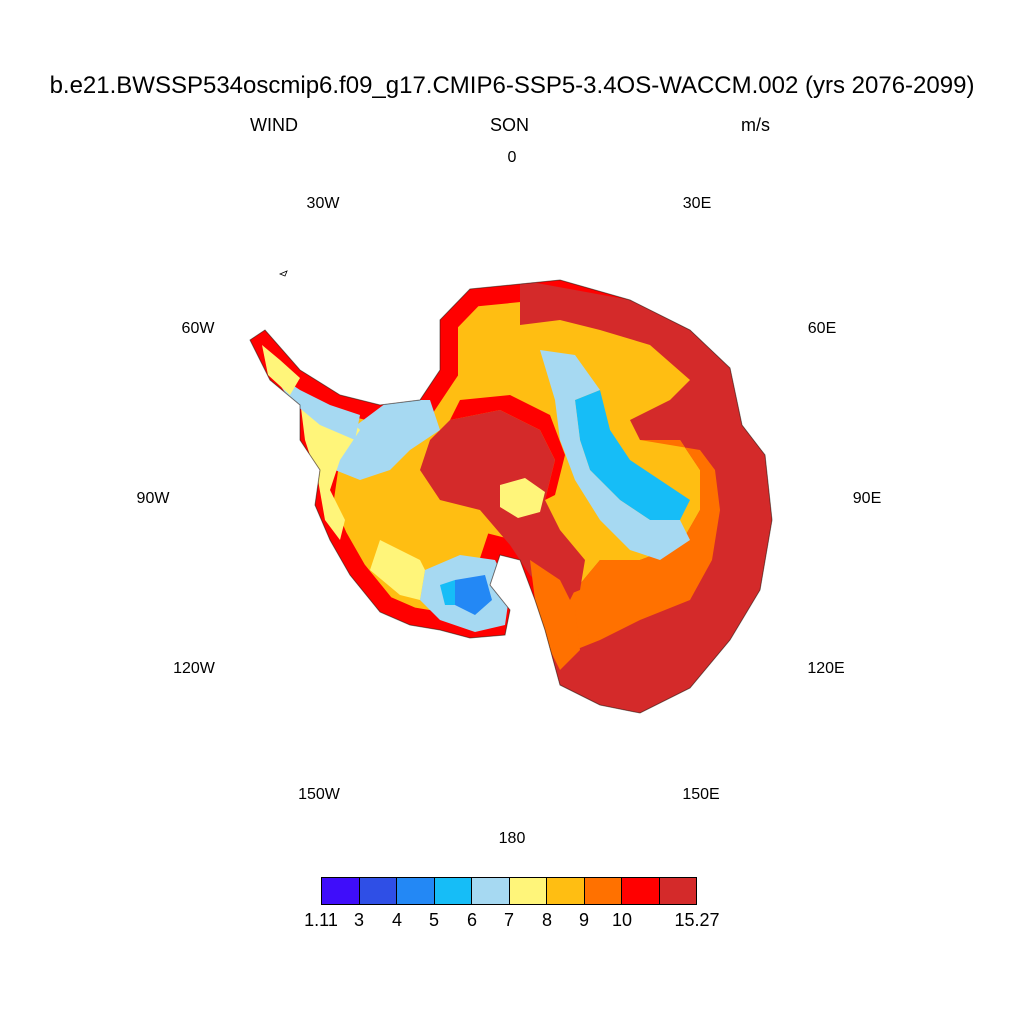  I want to click on lon-label-150w: 150W, so click(319, 794).